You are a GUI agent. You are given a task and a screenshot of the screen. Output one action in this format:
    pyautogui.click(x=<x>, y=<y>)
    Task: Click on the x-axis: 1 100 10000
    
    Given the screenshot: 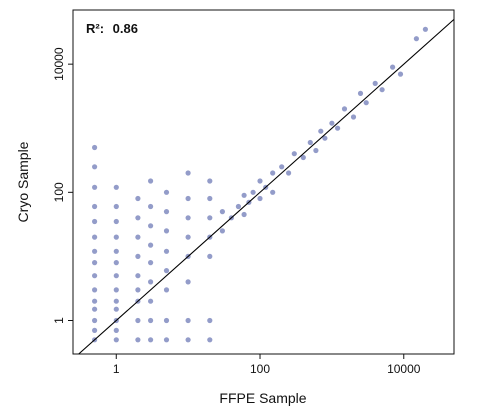 What is the action you would take?
    pyautogui.click(x=267, y=365)
    